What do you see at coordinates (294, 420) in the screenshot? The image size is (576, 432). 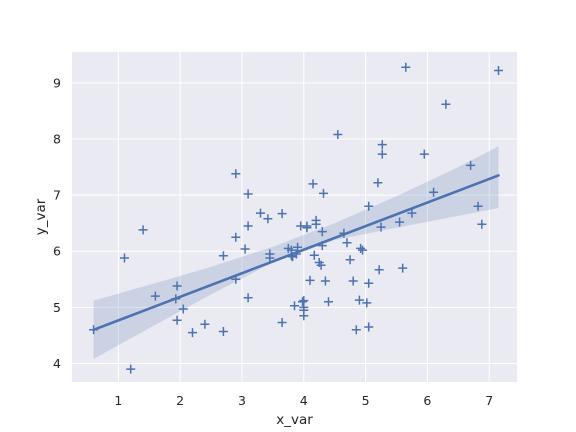 I see `x-axis-label: x_var` at bounding box center [294, 420].